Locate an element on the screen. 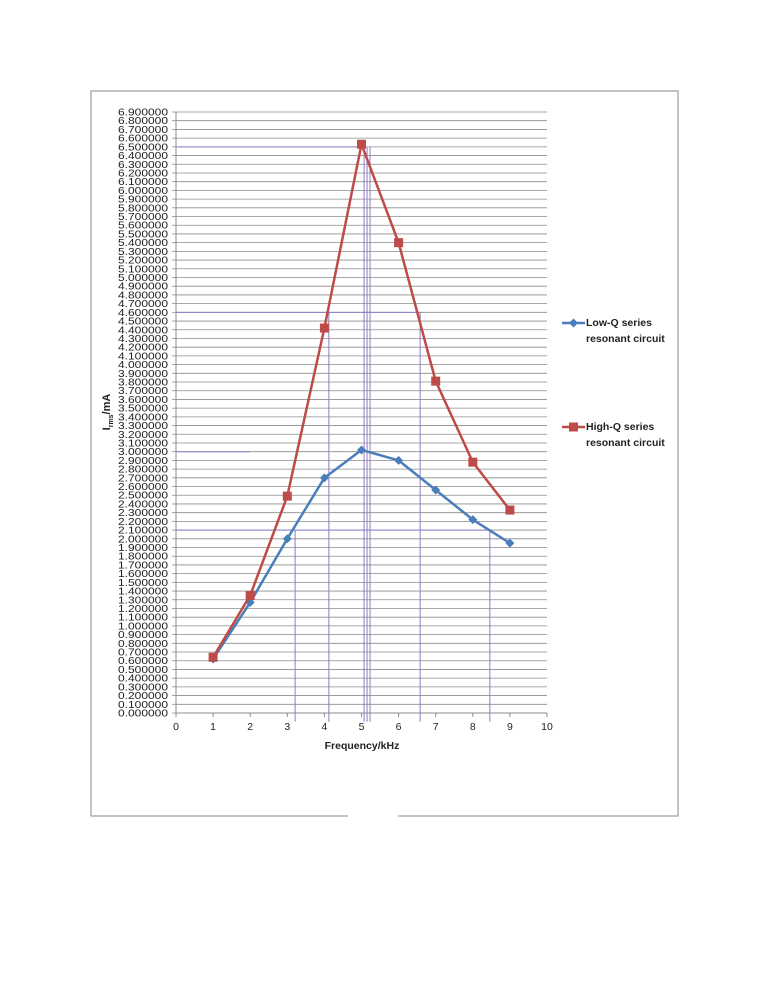 The image size is (768, 999). y-tick-label: 6.000000 is located at coordinates (143, 191).